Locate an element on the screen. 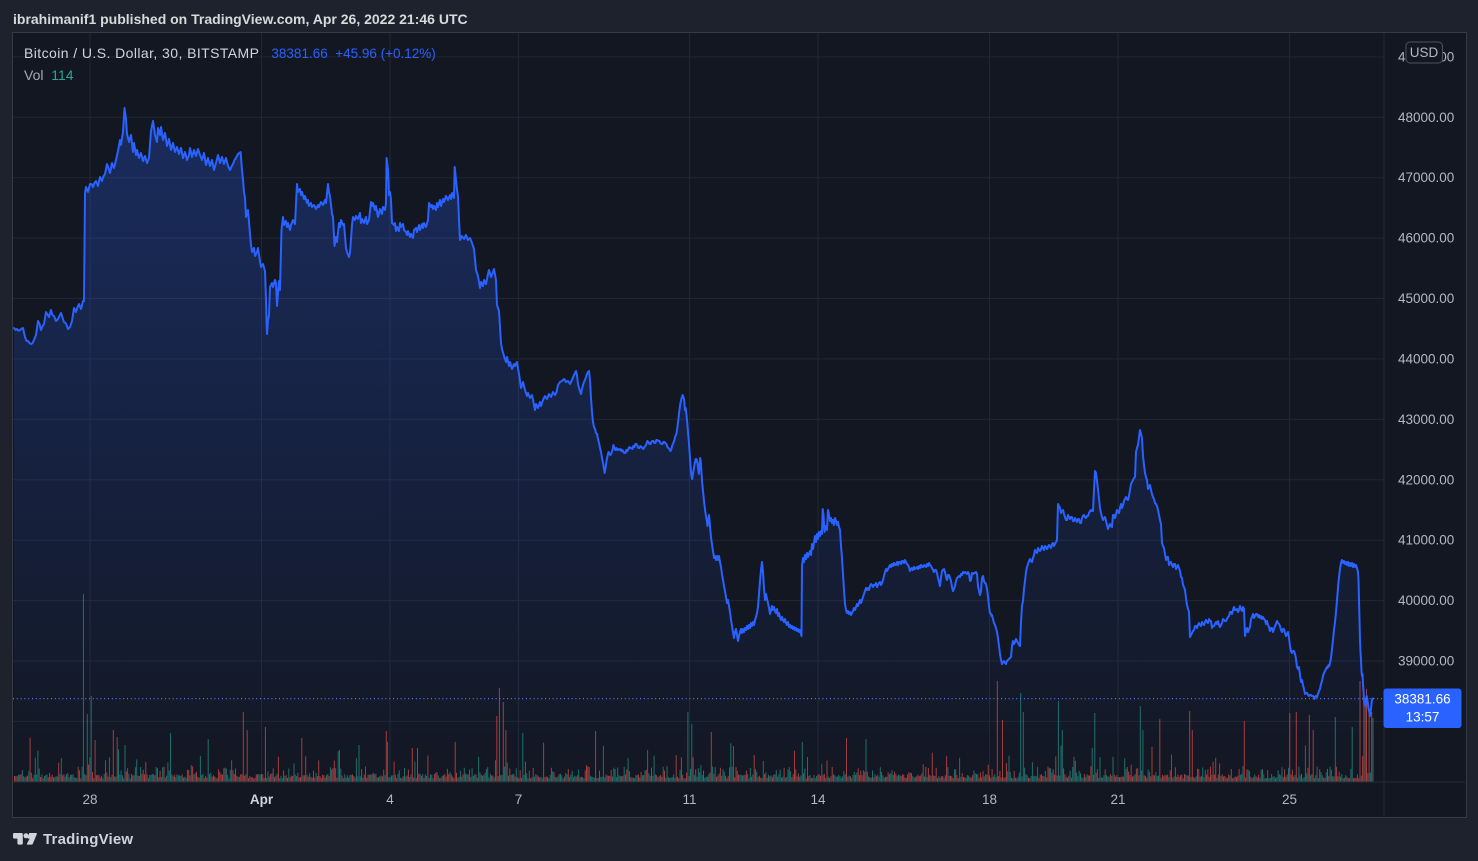 The height and width of the screenshot is (861, 1478). svg-text: 46000.00 is located at coordinates (1426, 238).